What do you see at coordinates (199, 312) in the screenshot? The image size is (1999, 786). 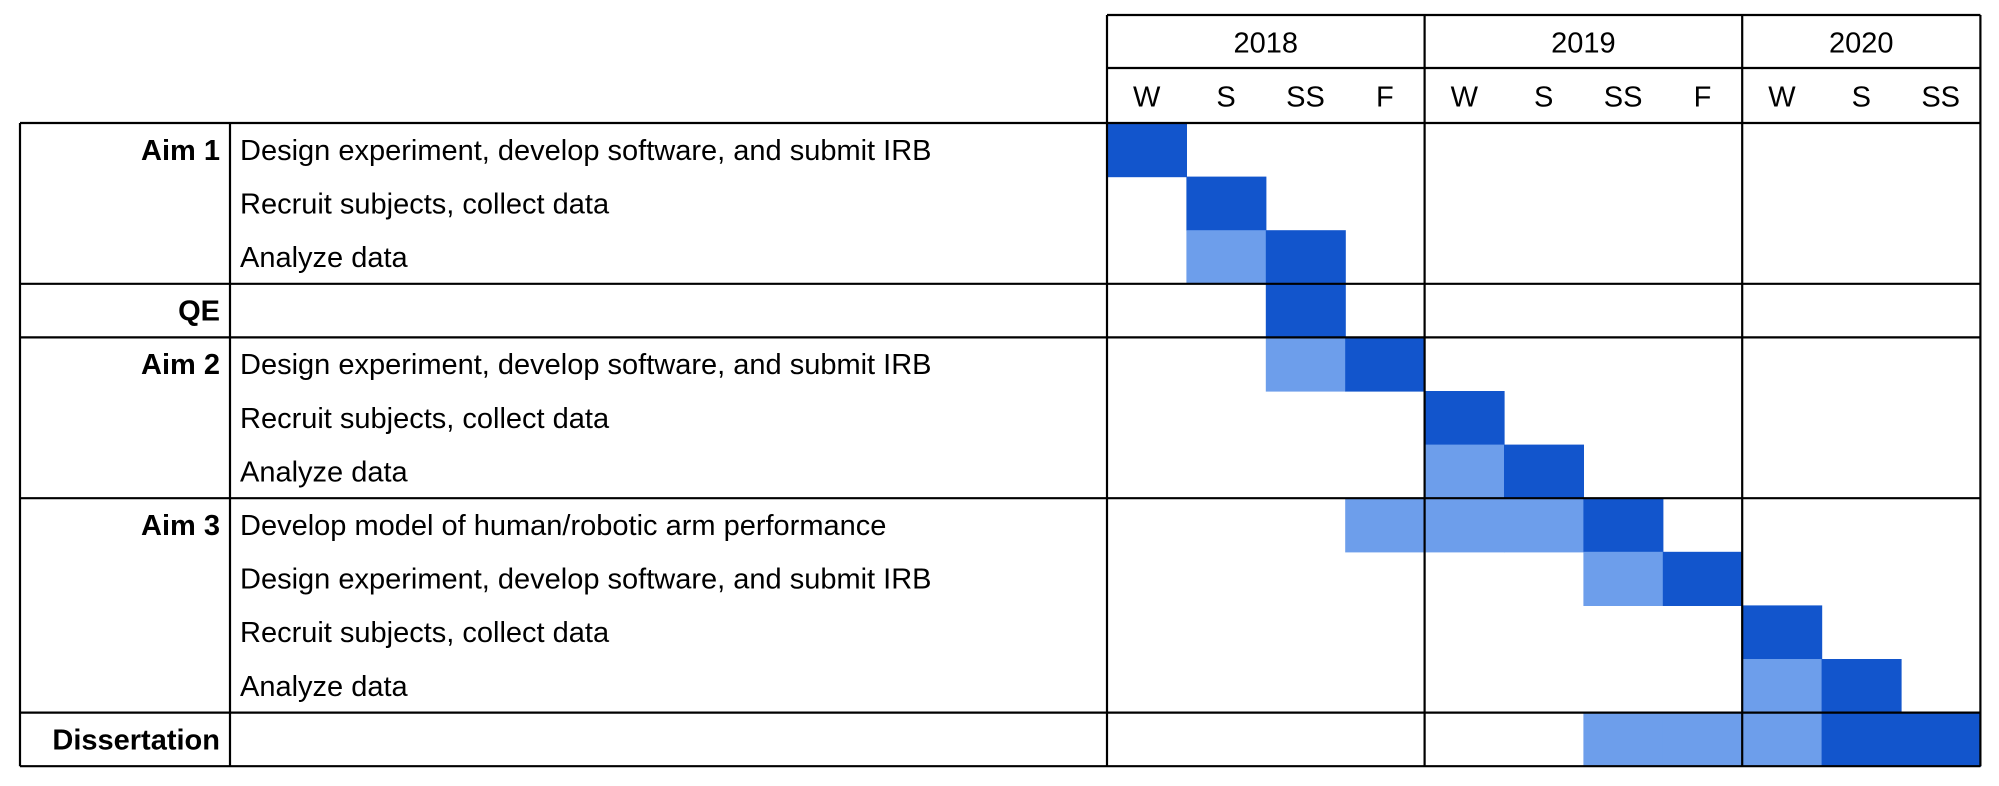 I see `group-label: QE` at bounding box center [199, 312].